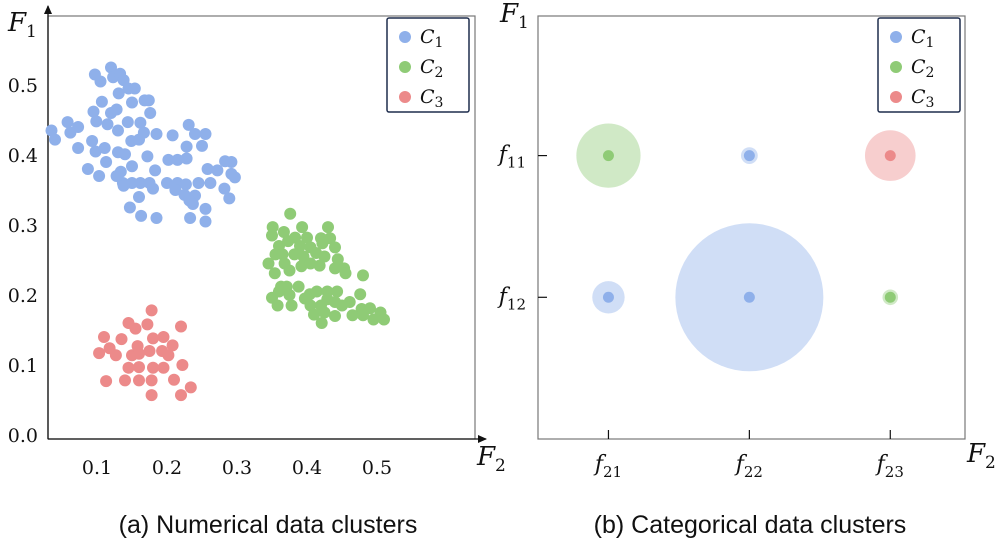  What do you see at coordinates (307, 468) in the screenshot?
I see `x-tick-label: 0.4` at bounding box center [307, 468].